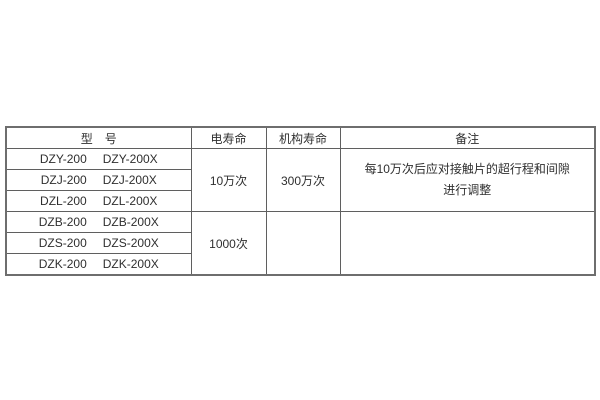 This screenshot has height=400, width=600. I want to click on header-remark: 备注, so click(467, 137).